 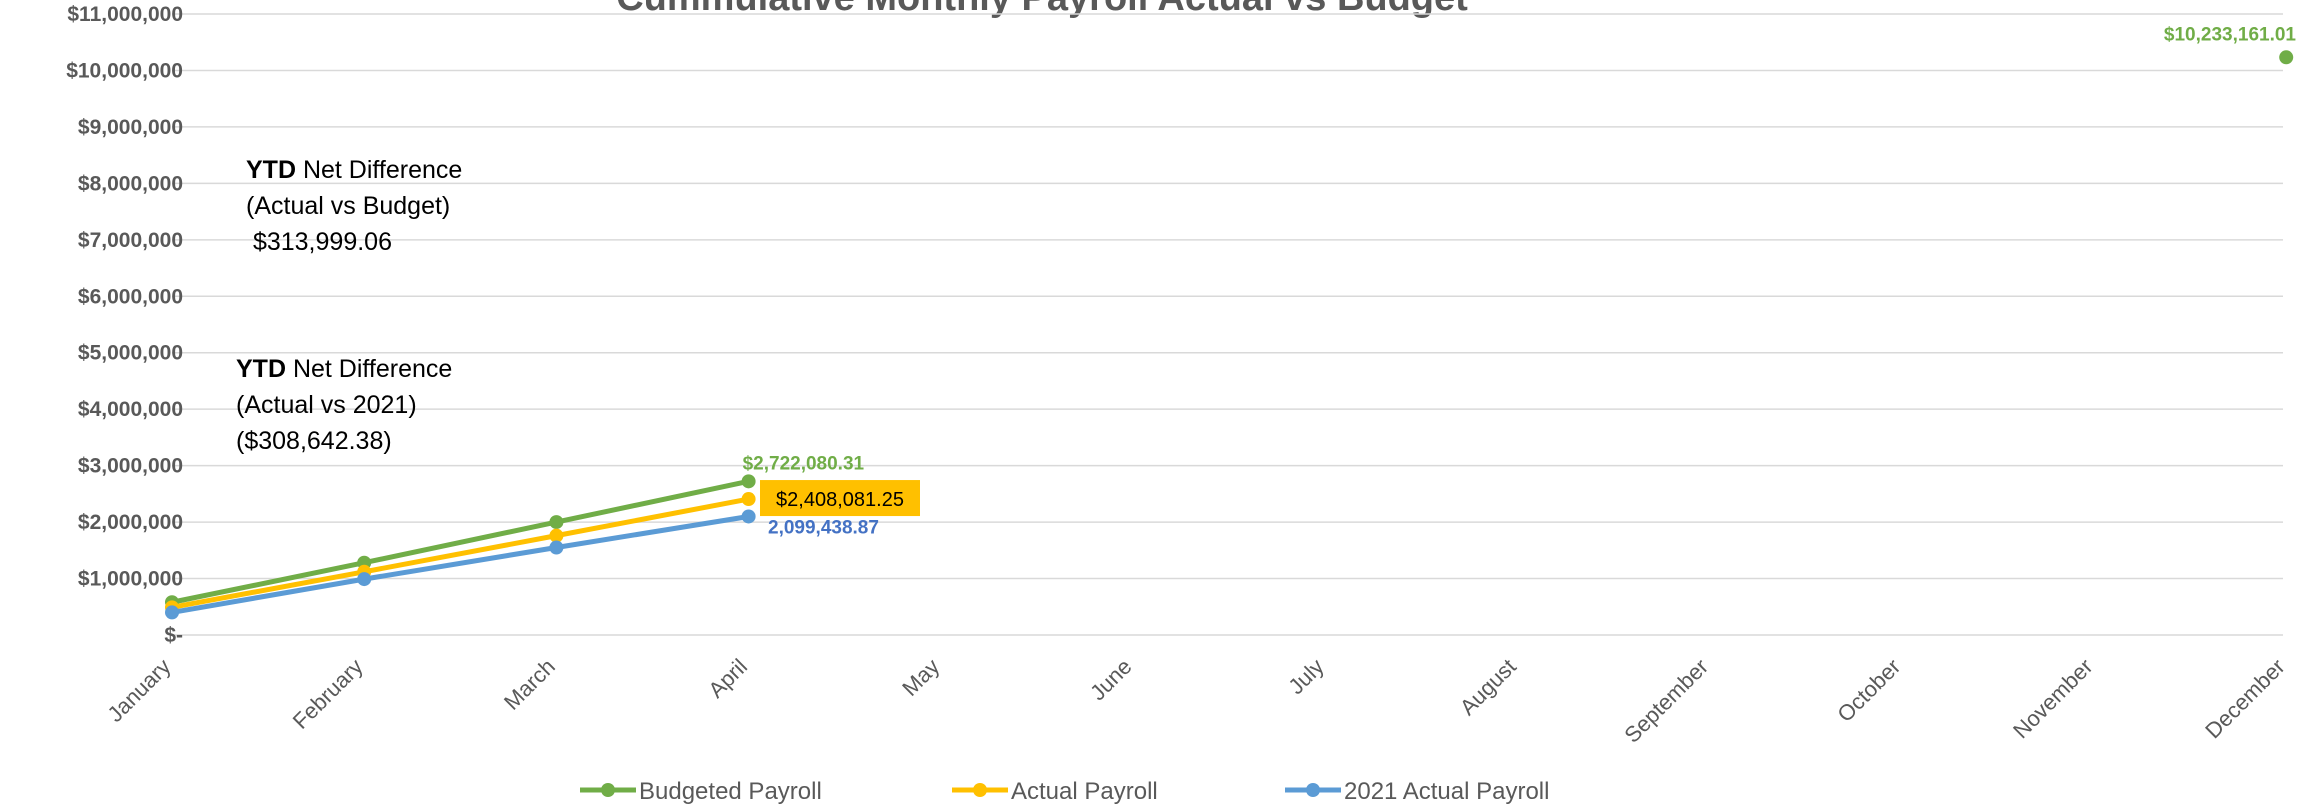 I want to click on legend-item-budgeted: Budgeted Payroll, so click(x=701, y=791).